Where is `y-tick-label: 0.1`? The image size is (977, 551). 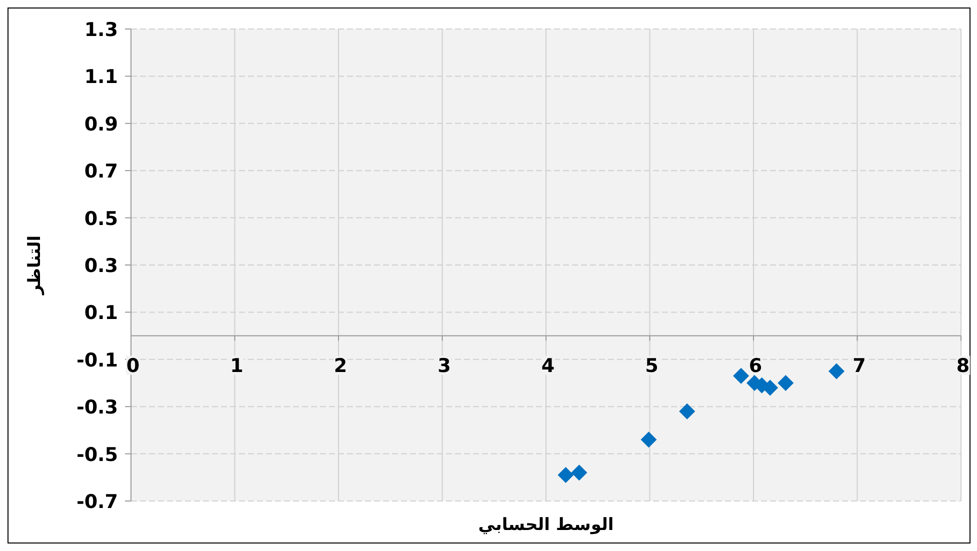
y-tick-label: 0.1 is located at coordinates (101, 313).